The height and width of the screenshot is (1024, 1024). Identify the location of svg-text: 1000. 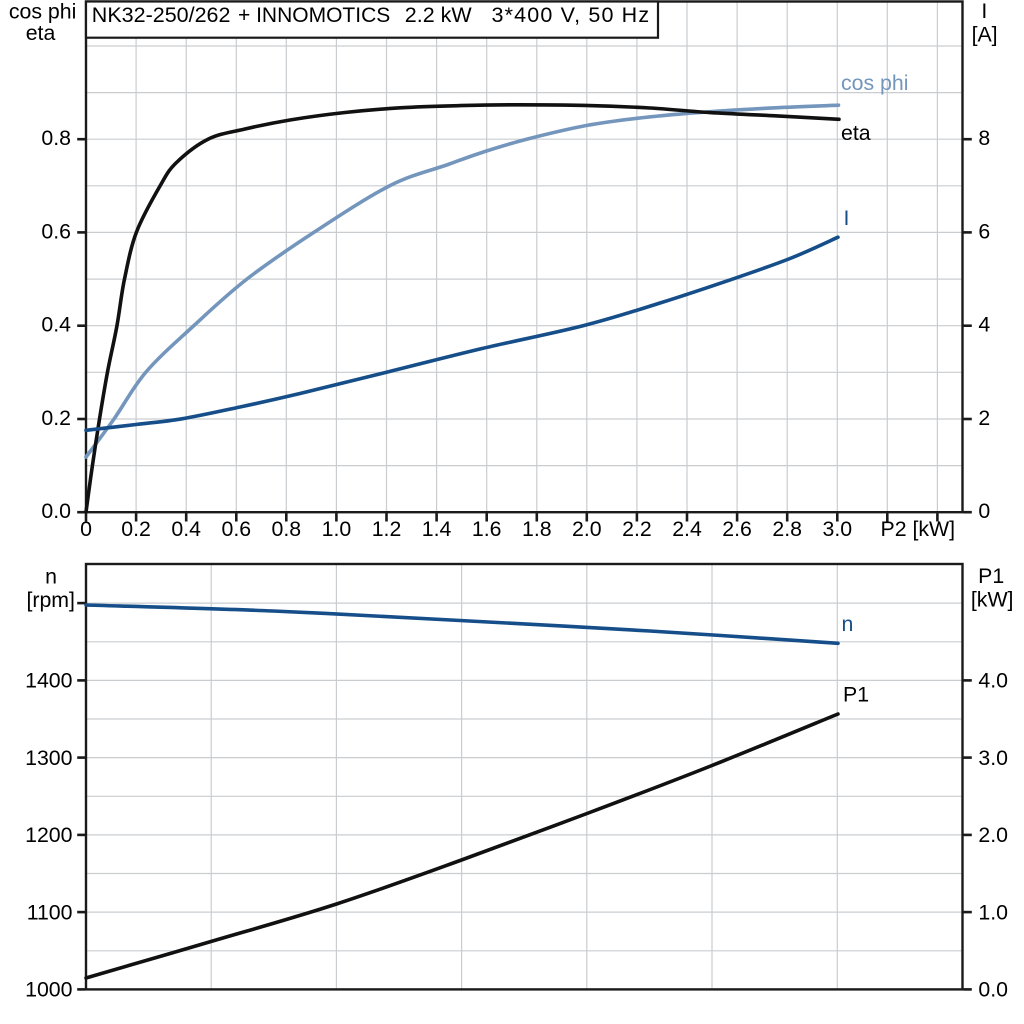
(49, 990).